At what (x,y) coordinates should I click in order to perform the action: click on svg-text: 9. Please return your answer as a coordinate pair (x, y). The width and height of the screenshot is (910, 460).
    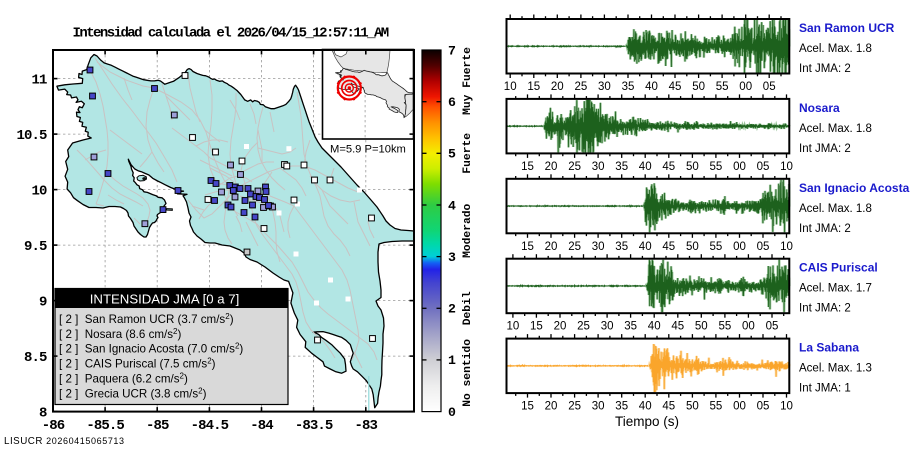
    Looking at the image, I should click on (43, 303).